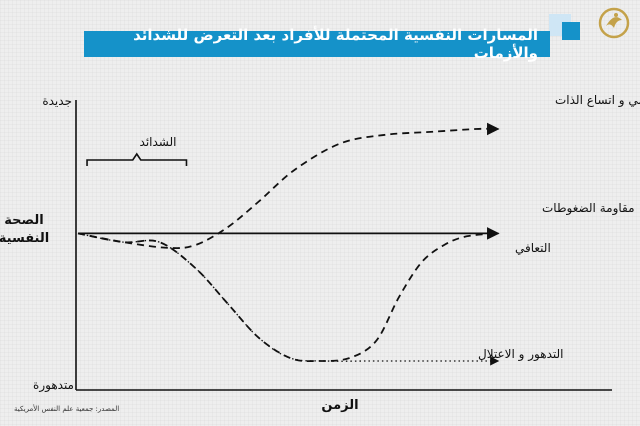 Image resolution: width=640 pixels, height=426 pixels. I want to click on series-growth-label: النماء النفسي و اتساع الذات, so click(597, 100).